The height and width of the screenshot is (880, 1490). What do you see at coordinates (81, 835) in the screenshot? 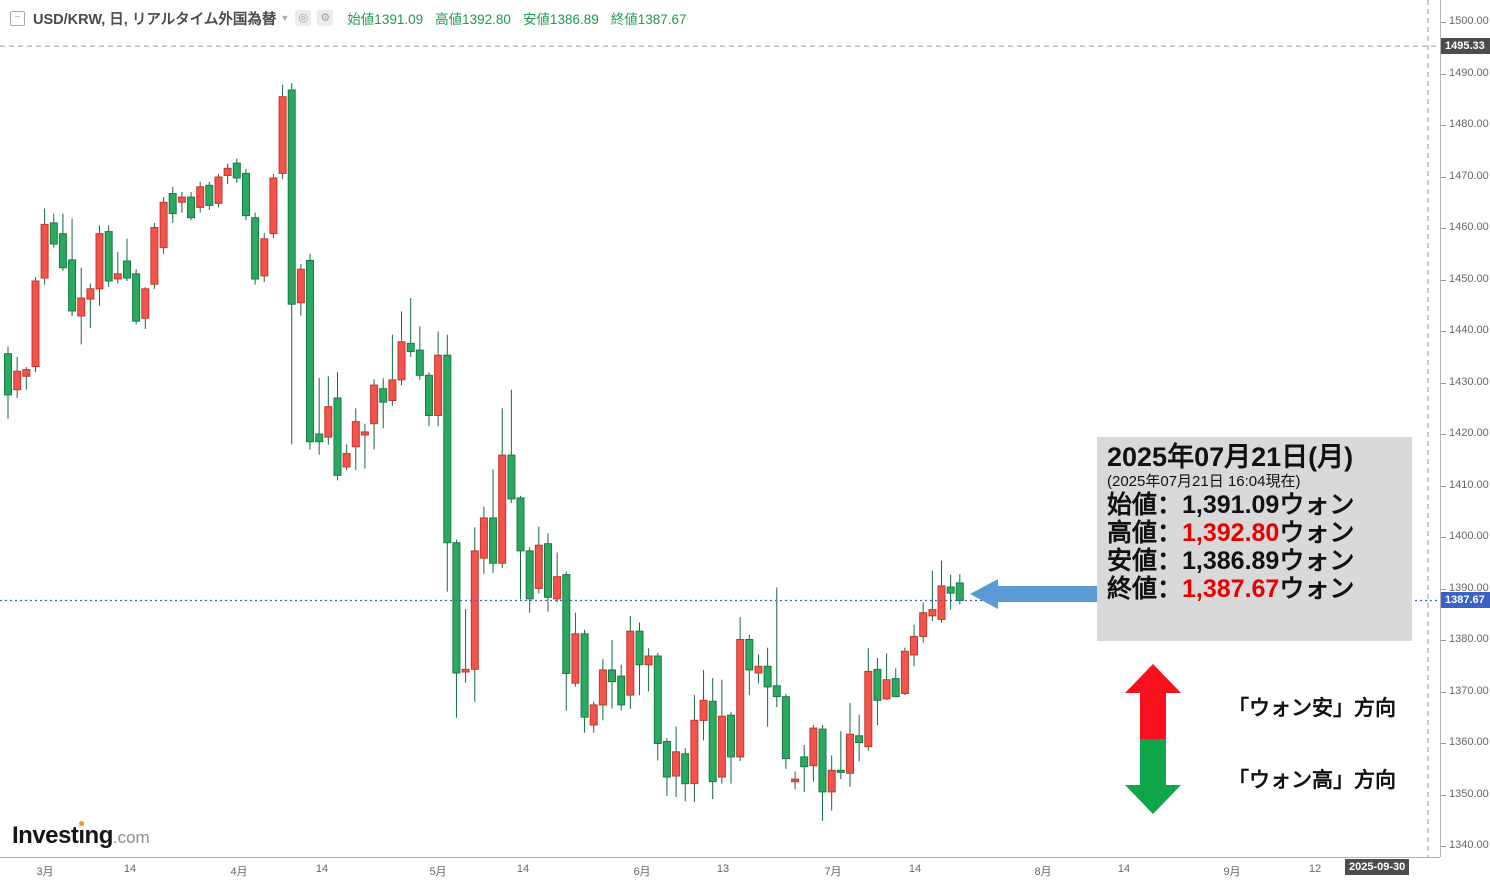
I see `investing-logo: Investıng.com` at bounding box center [81, 835].